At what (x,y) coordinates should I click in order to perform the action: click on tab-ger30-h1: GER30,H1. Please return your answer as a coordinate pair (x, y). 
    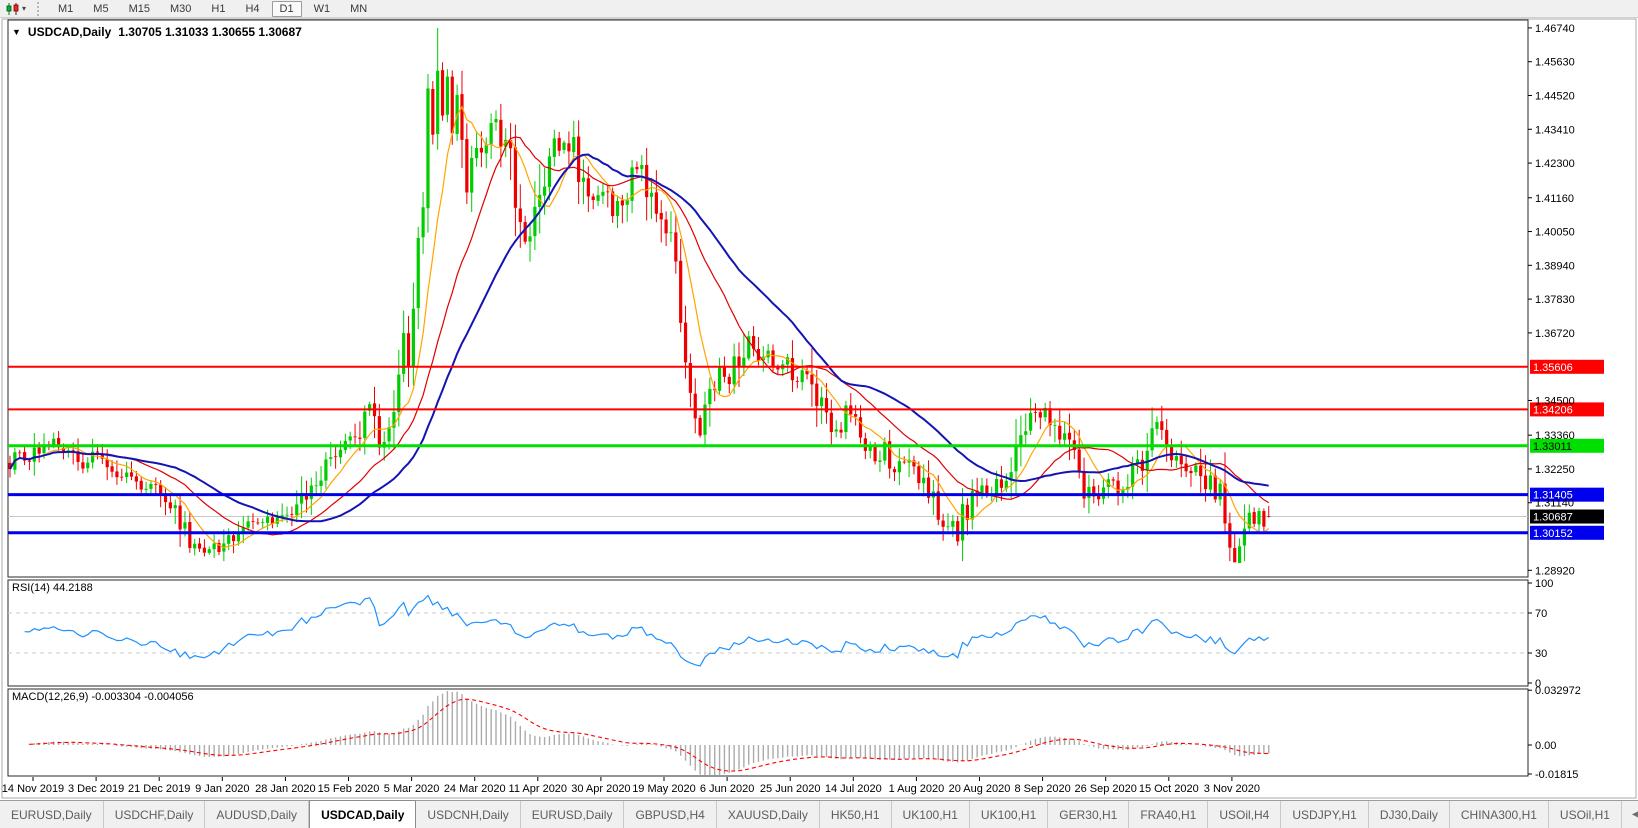
    Looking at the image, I should click on (1089, 814).